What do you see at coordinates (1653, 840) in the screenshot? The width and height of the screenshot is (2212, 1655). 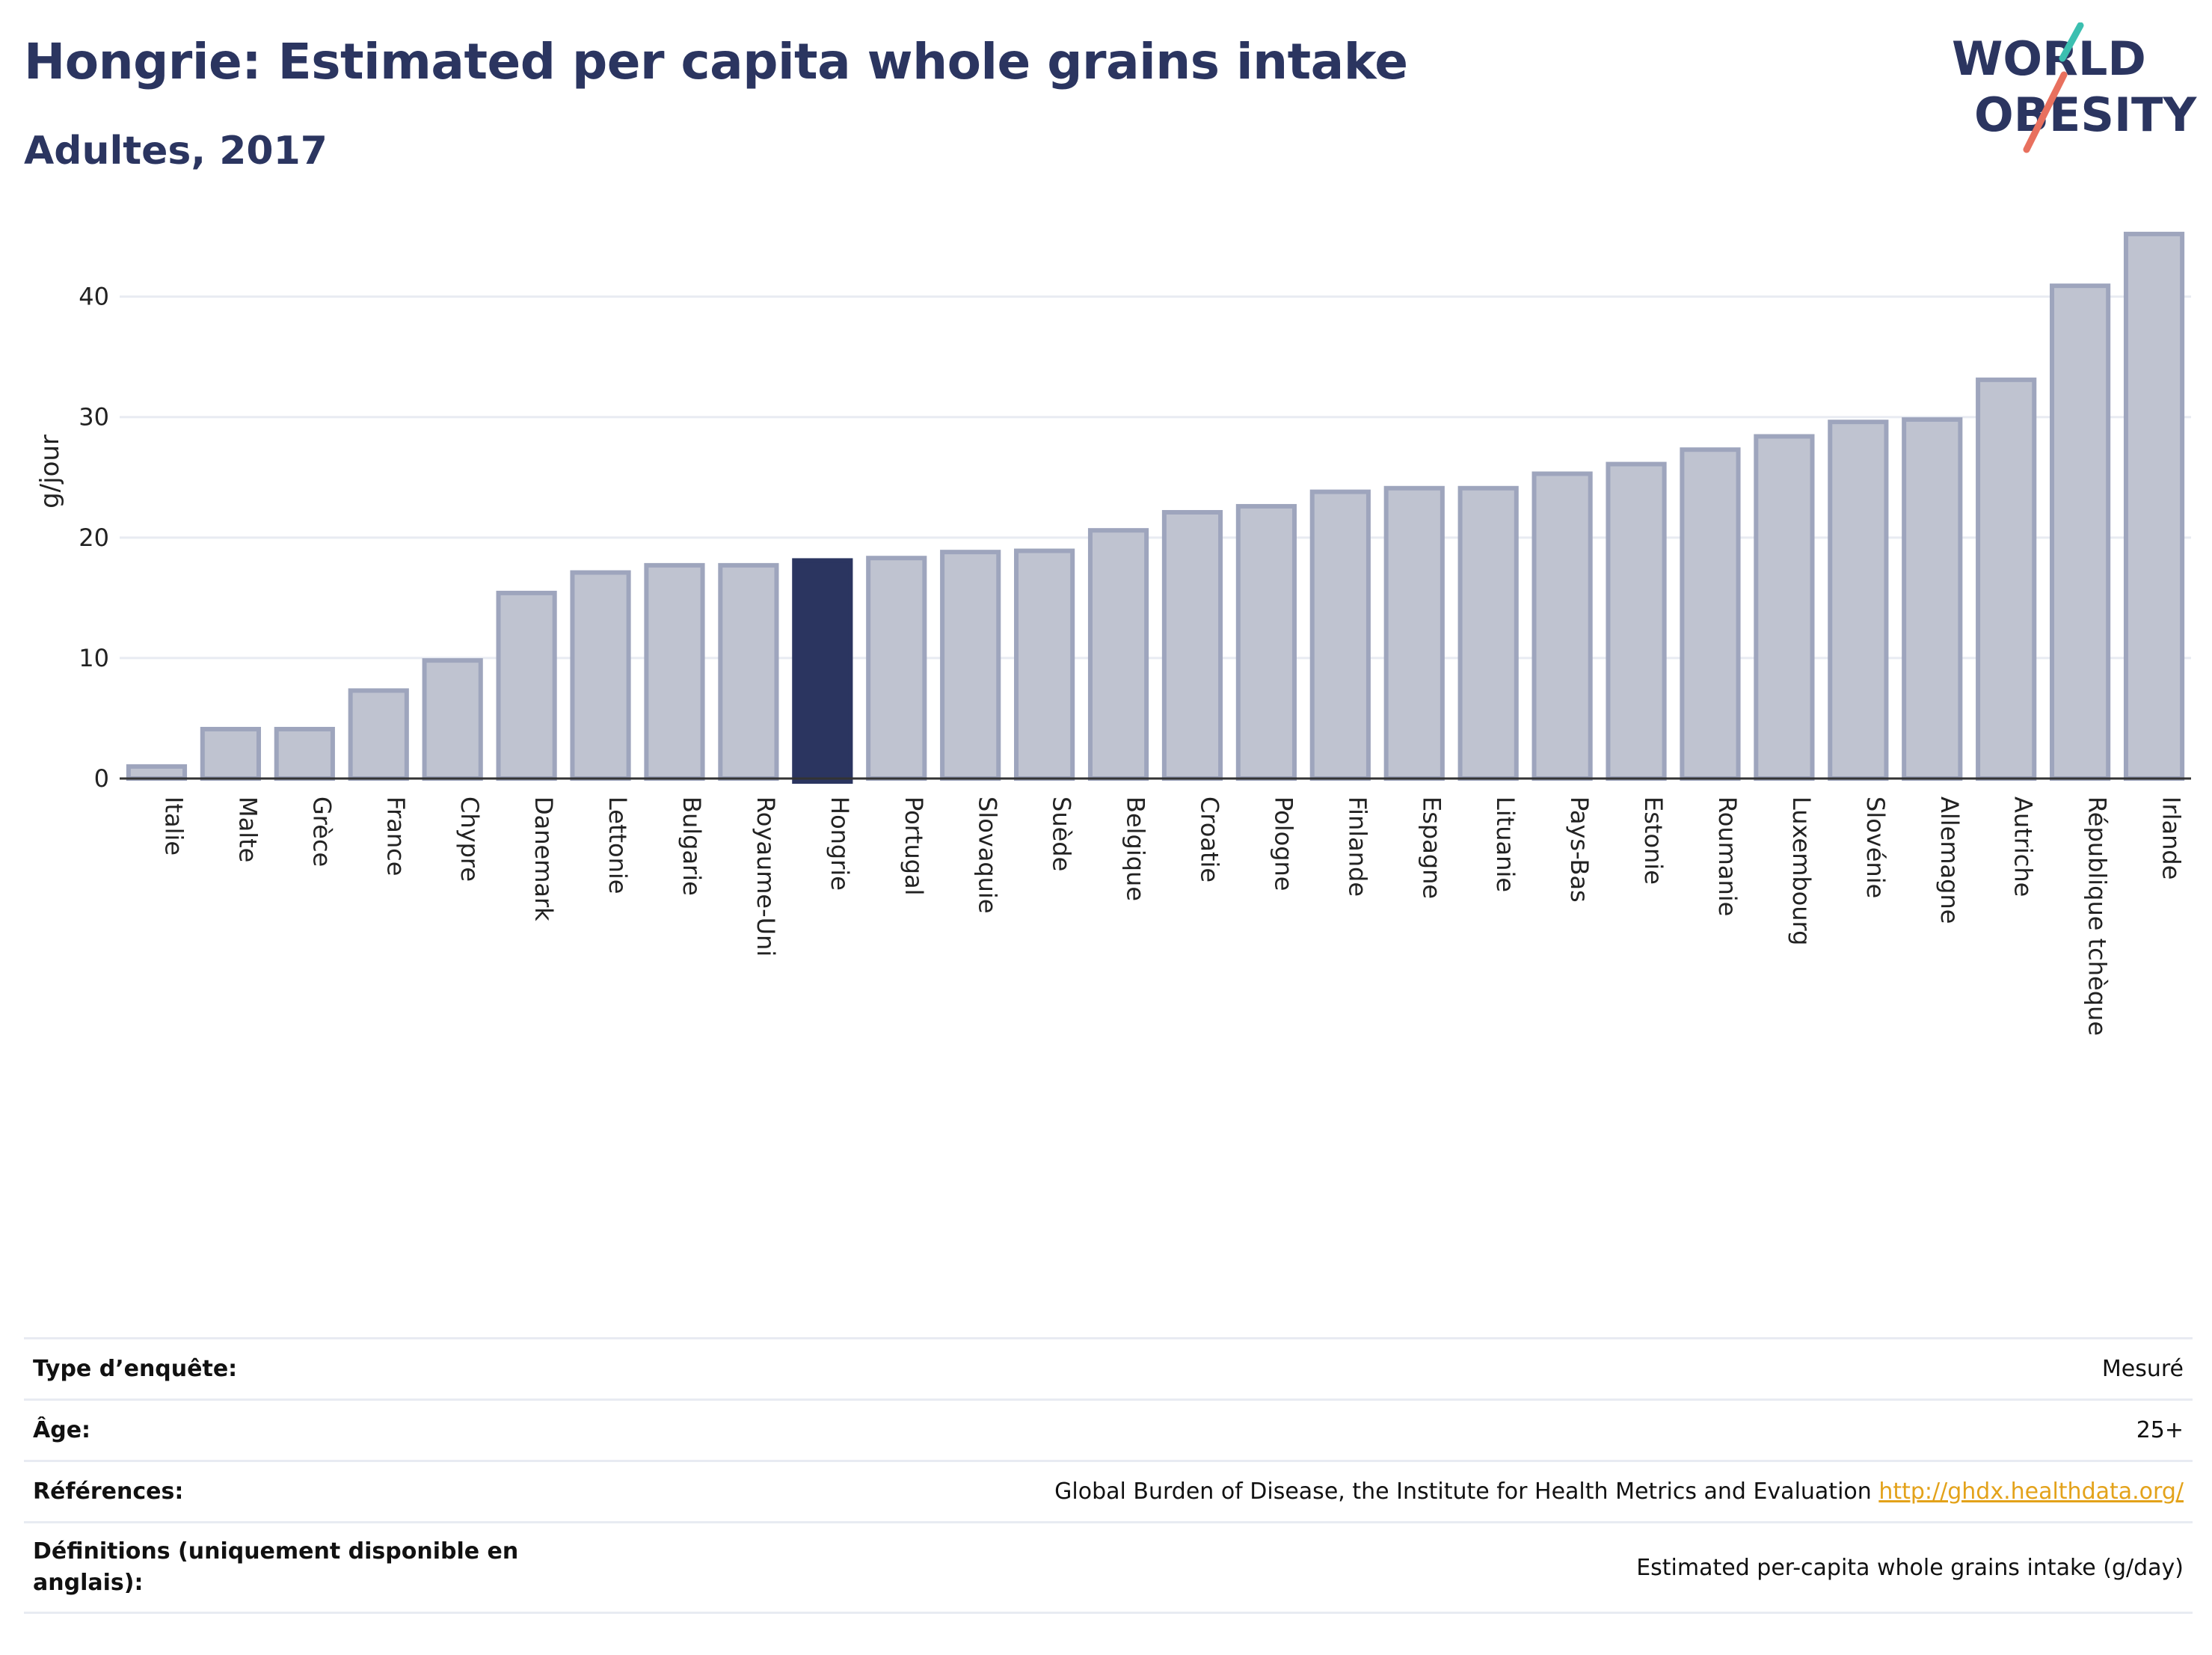 I see `x-tick-label: Estonie` at bounding box center [1653, 840].